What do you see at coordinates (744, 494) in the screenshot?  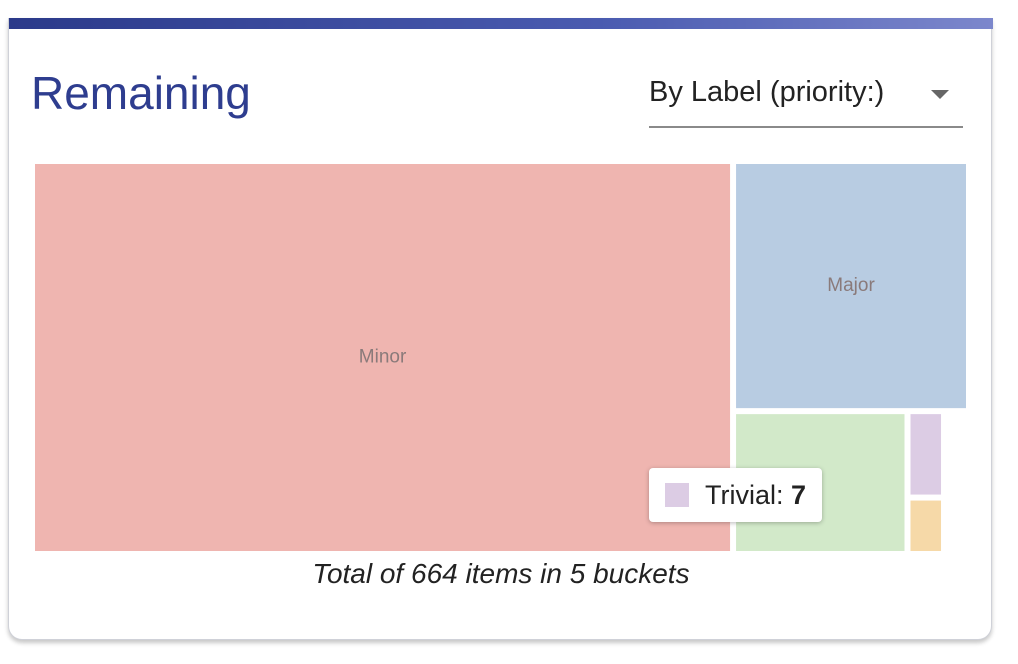 I see `tooltip-label: Trivial:` at bounding box center [744, 494].